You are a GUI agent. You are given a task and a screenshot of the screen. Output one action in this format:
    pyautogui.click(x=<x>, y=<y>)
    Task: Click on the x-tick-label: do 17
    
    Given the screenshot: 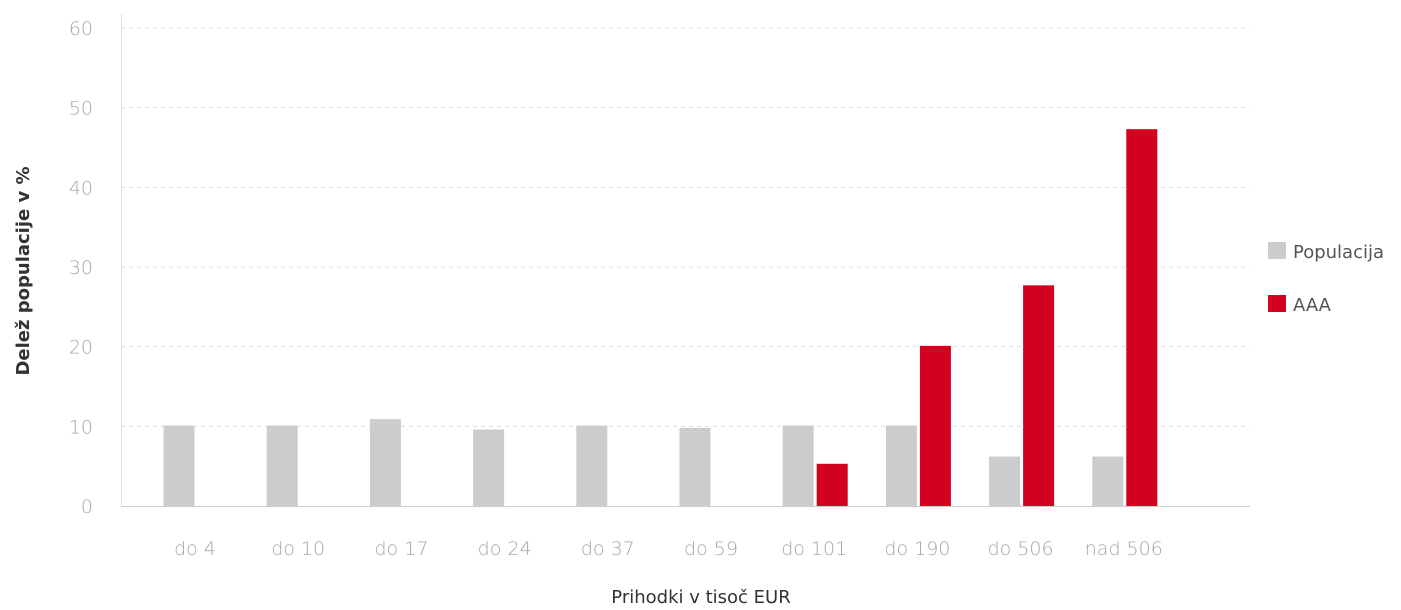 What is the action you would take?
    pyautogui.click(x=401, y=549)
    